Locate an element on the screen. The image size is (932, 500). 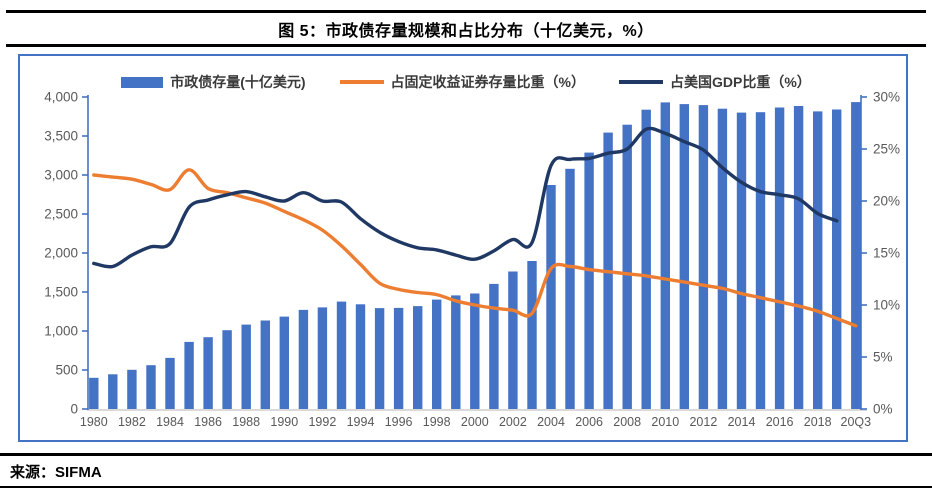
top-divider is located at coordinates (466, 11).